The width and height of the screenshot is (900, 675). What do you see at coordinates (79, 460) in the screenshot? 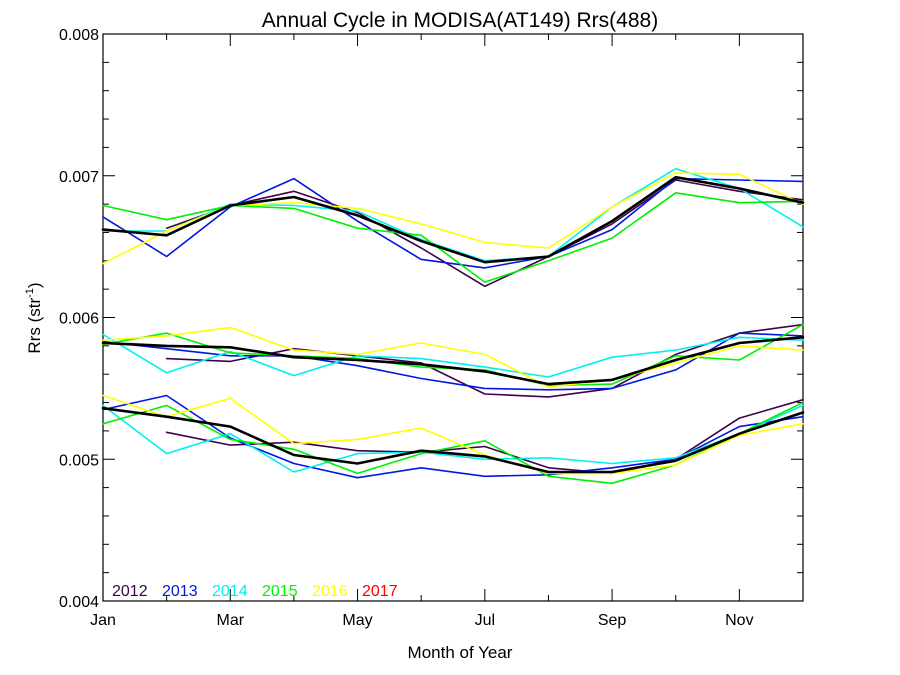
I see `y-tick-label: 0.005` at bounding box center [79, 460].